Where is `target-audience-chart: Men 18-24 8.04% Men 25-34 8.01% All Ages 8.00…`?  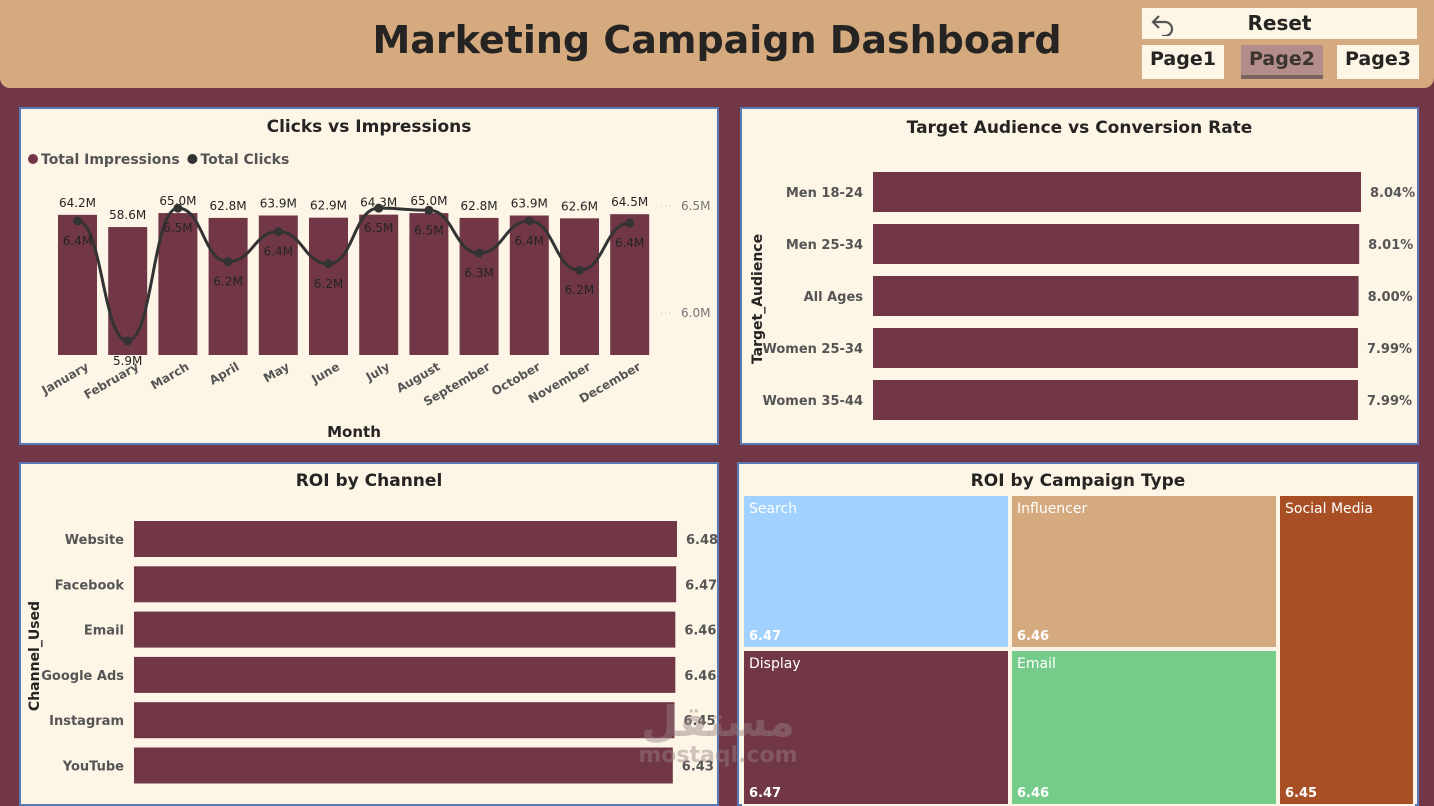 target-audience-chart: Men 18-24 8.04% Men 25-34 8.01% All Ages 8.00… is located at coordinates (1082, 296).